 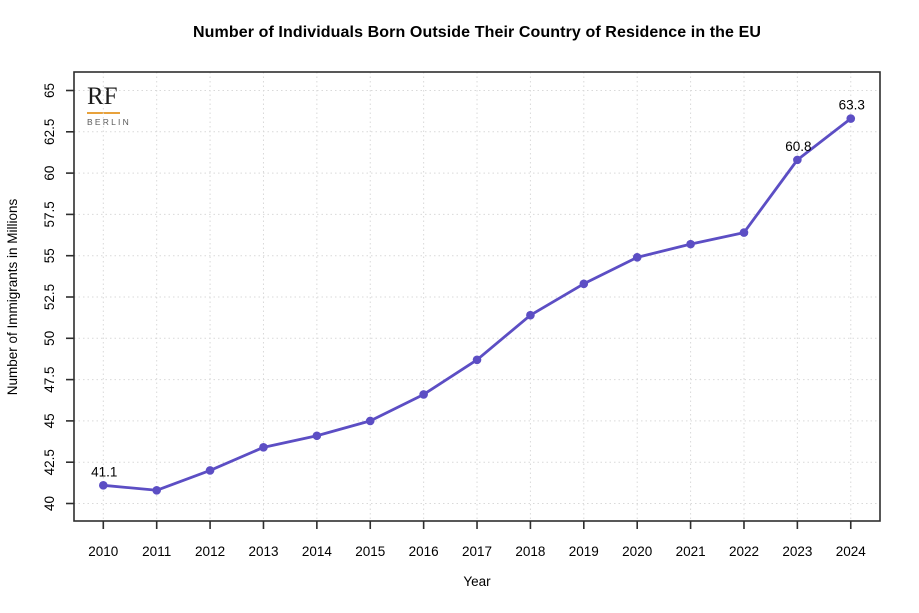 What do you see at coordinates (104, 471) in the screenshot?
I see `point-label: 41.1` at bounding box center [104, 471].